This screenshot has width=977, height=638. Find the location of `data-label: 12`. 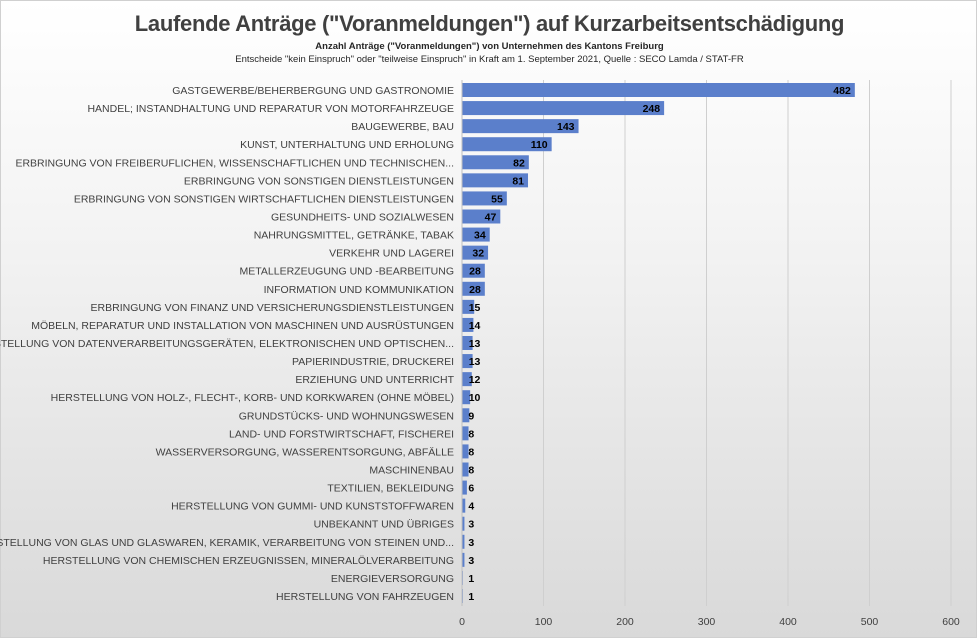

data-label: 12 is located at coordinates (475, 380).